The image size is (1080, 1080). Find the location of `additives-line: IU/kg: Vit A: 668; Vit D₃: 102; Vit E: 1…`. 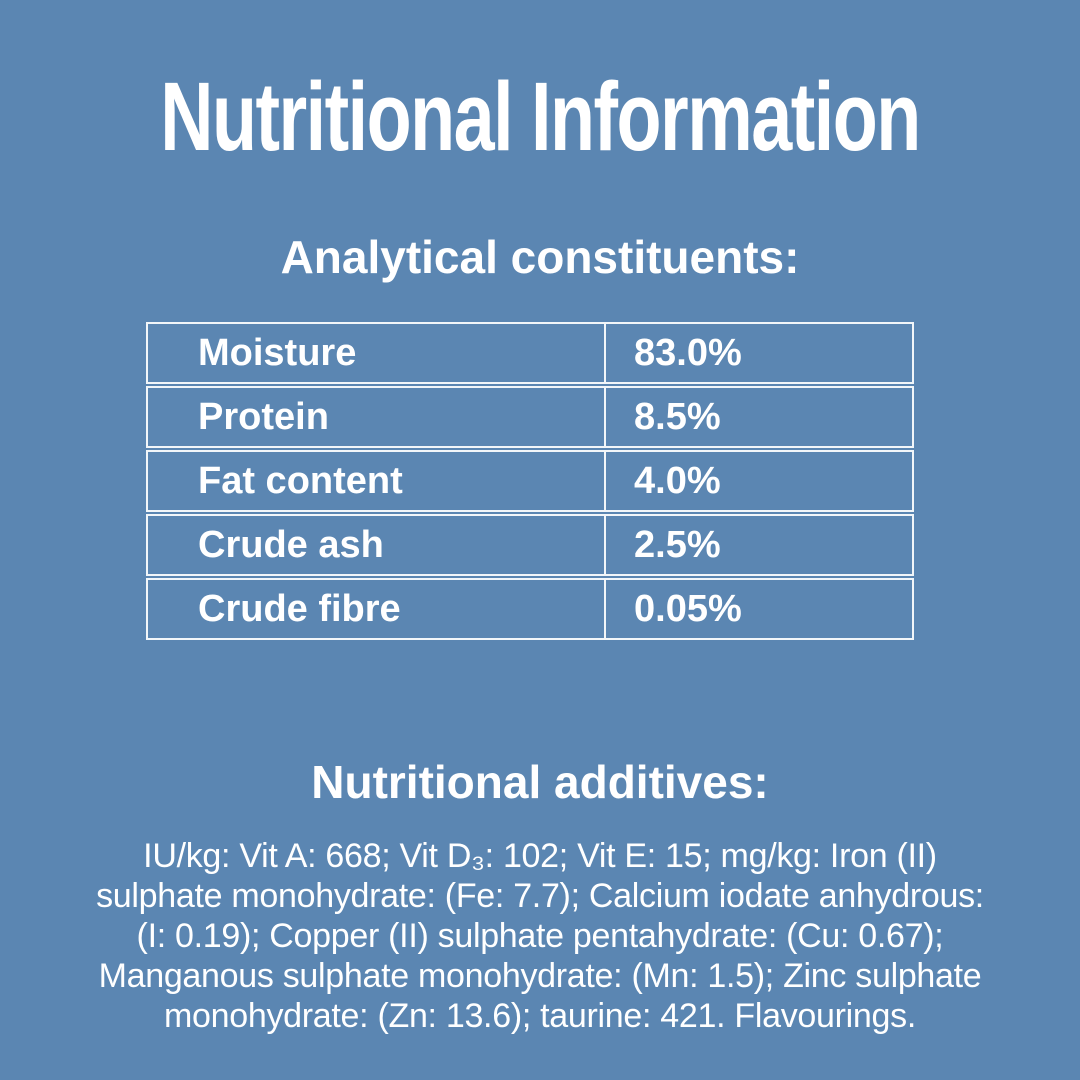

additives-line: IU/kg: Vit A: 668; Vit D₃: 102; Vit E: 1… is located at coordinates (540, 856).